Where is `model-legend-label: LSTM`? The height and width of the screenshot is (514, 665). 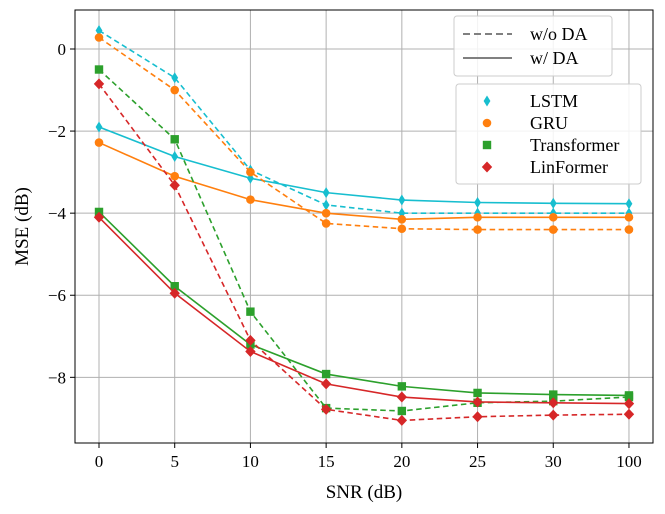
model-legend-label: LSTM is located at coordinates (554, 101).